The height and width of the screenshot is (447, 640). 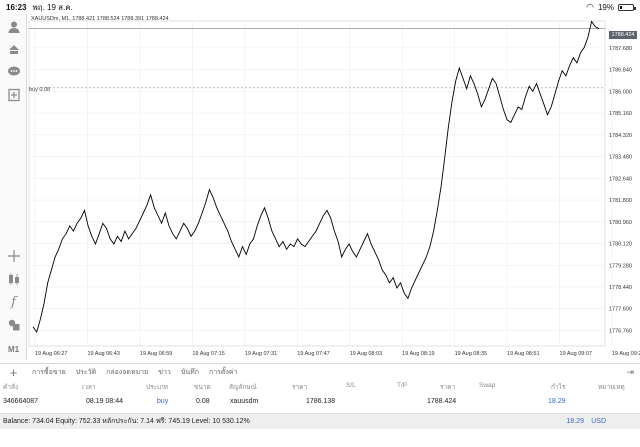 What do you see at coordinates (487, 385) in the screenshot?
I see `header-swap: Swap` at bounding box center [487, 385].